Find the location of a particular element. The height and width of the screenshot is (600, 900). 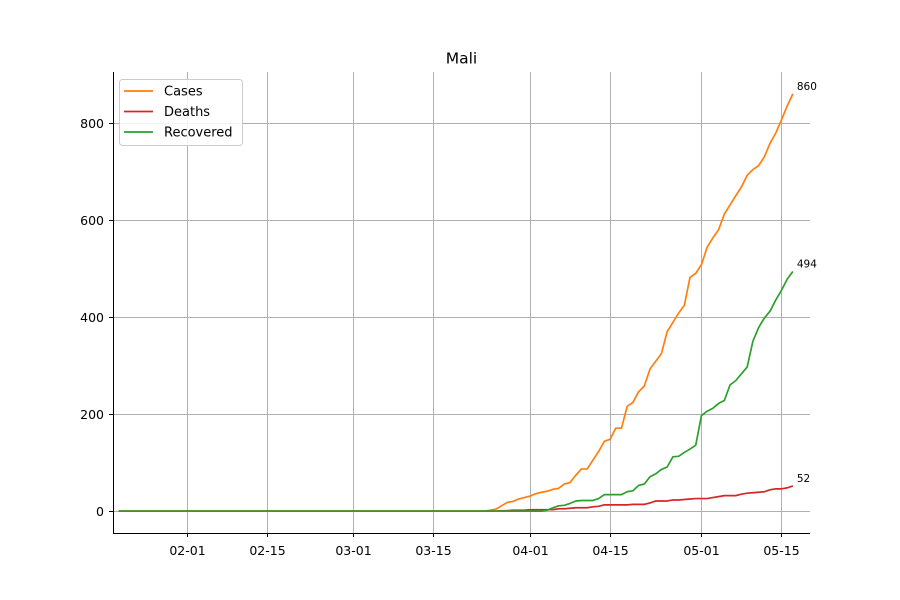

legend-label-deaths: Deaths is located at coordinates (187, 112).